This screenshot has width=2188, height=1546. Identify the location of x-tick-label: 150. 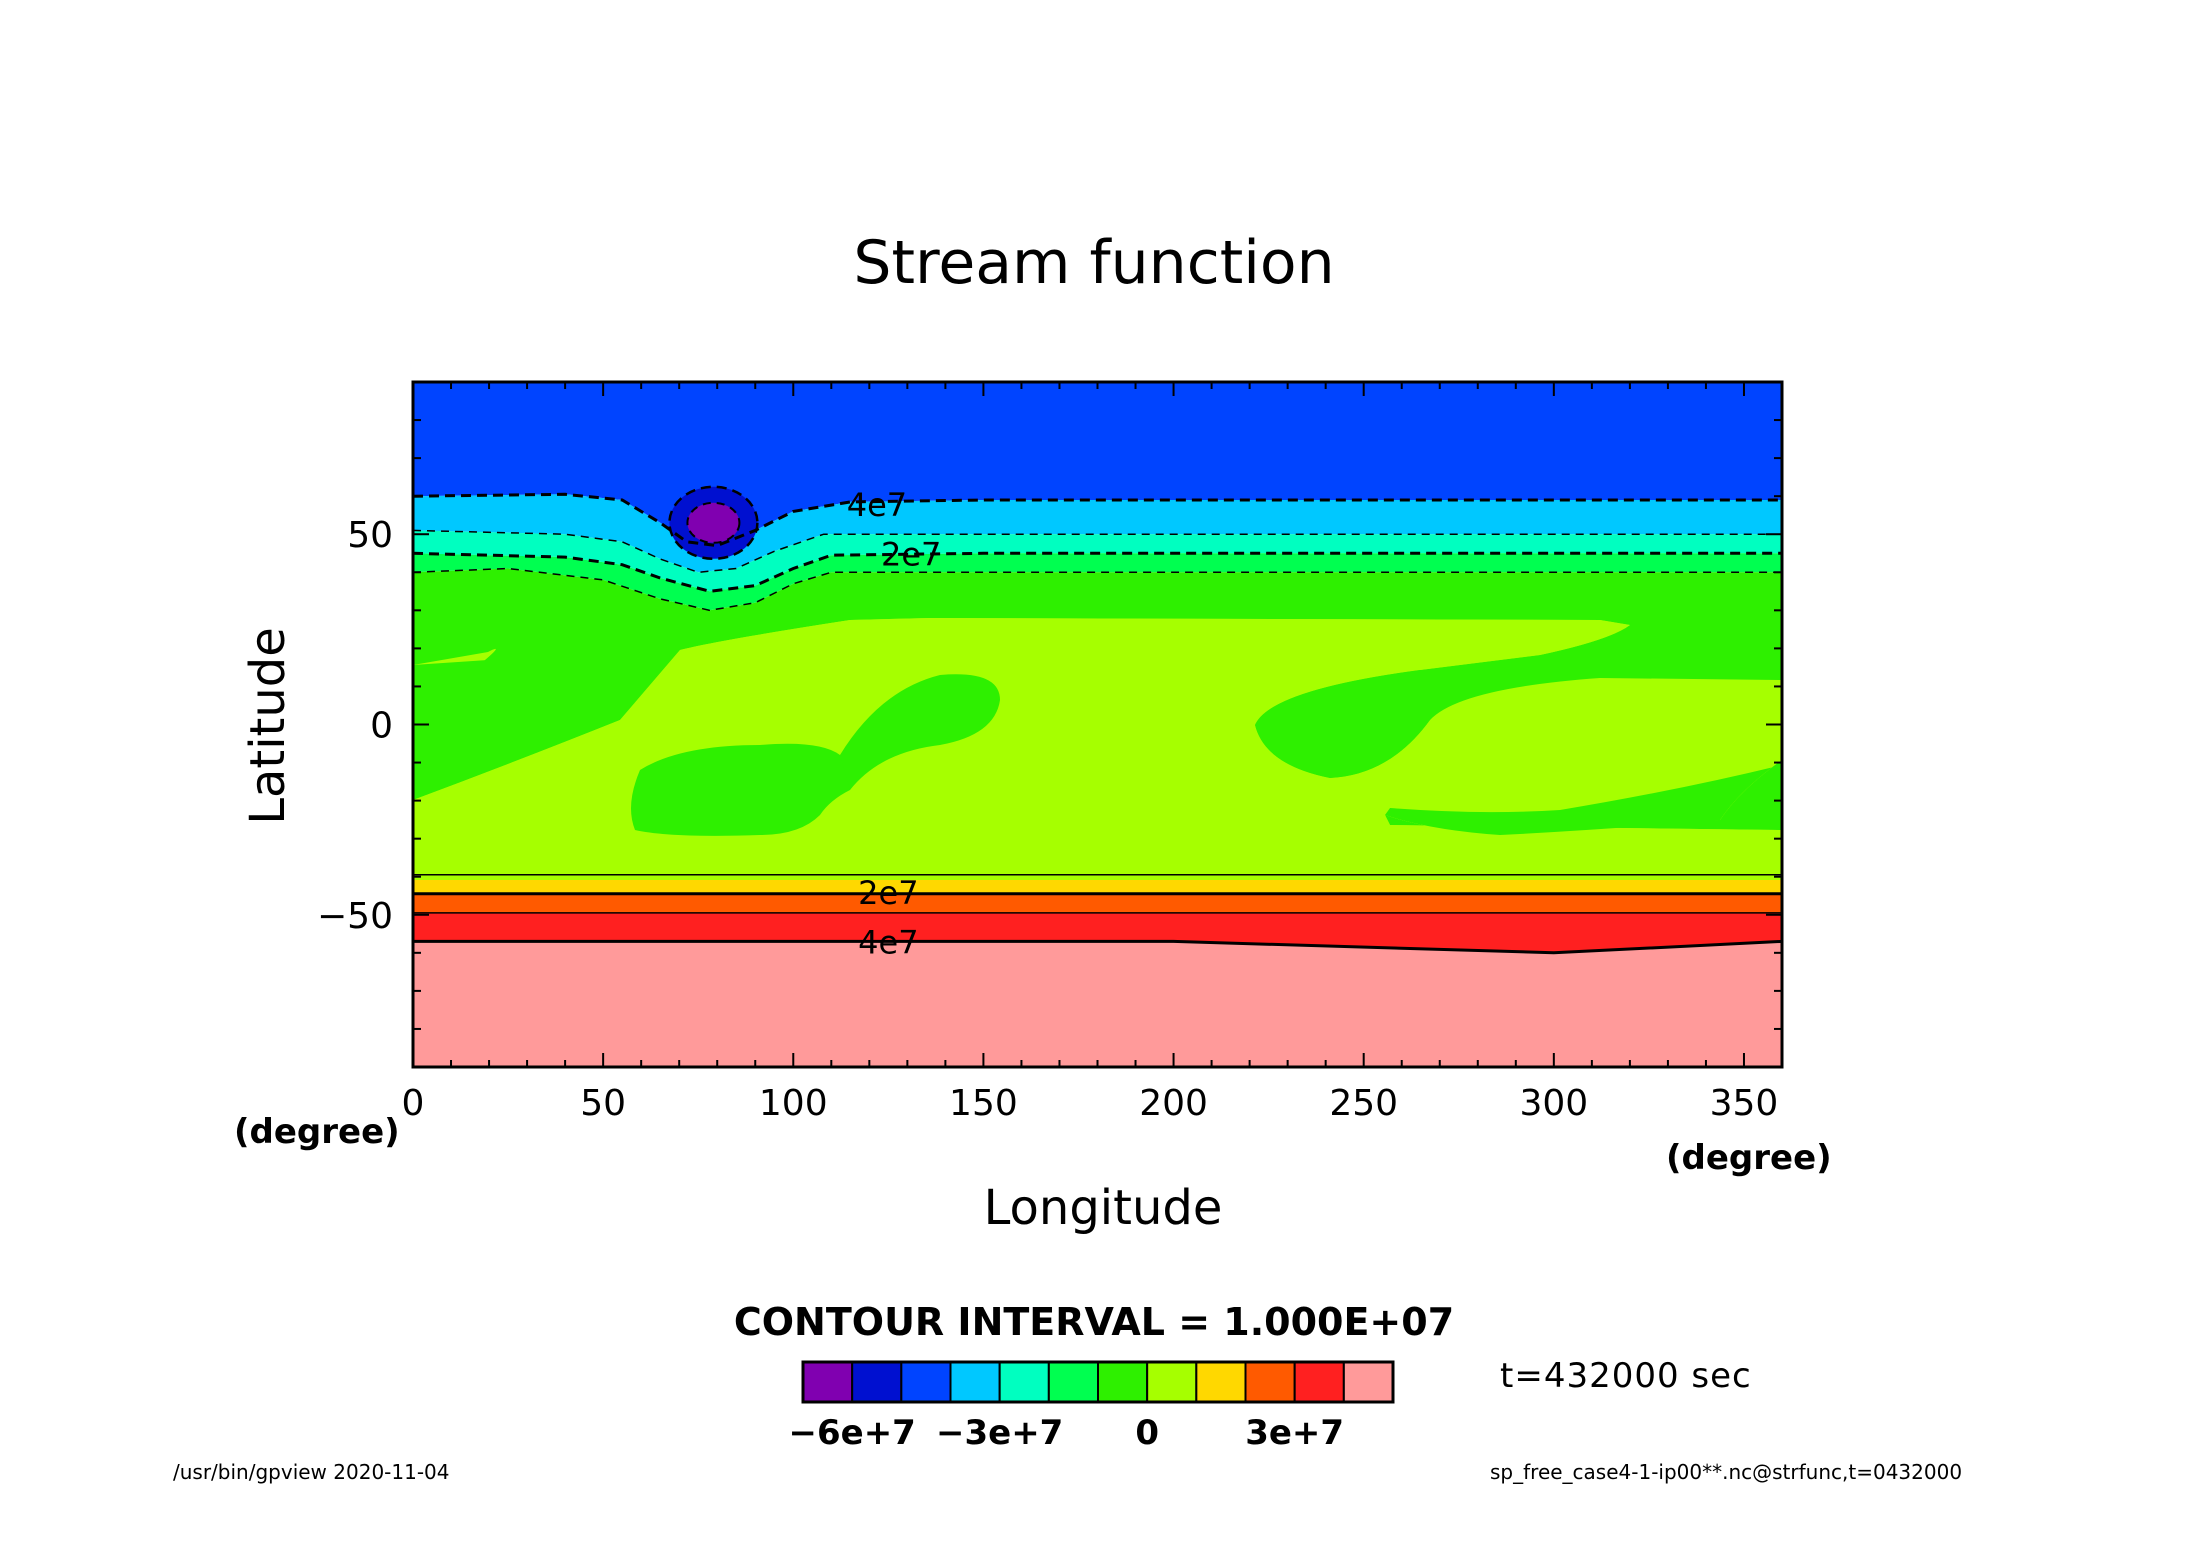
(983, 1103).